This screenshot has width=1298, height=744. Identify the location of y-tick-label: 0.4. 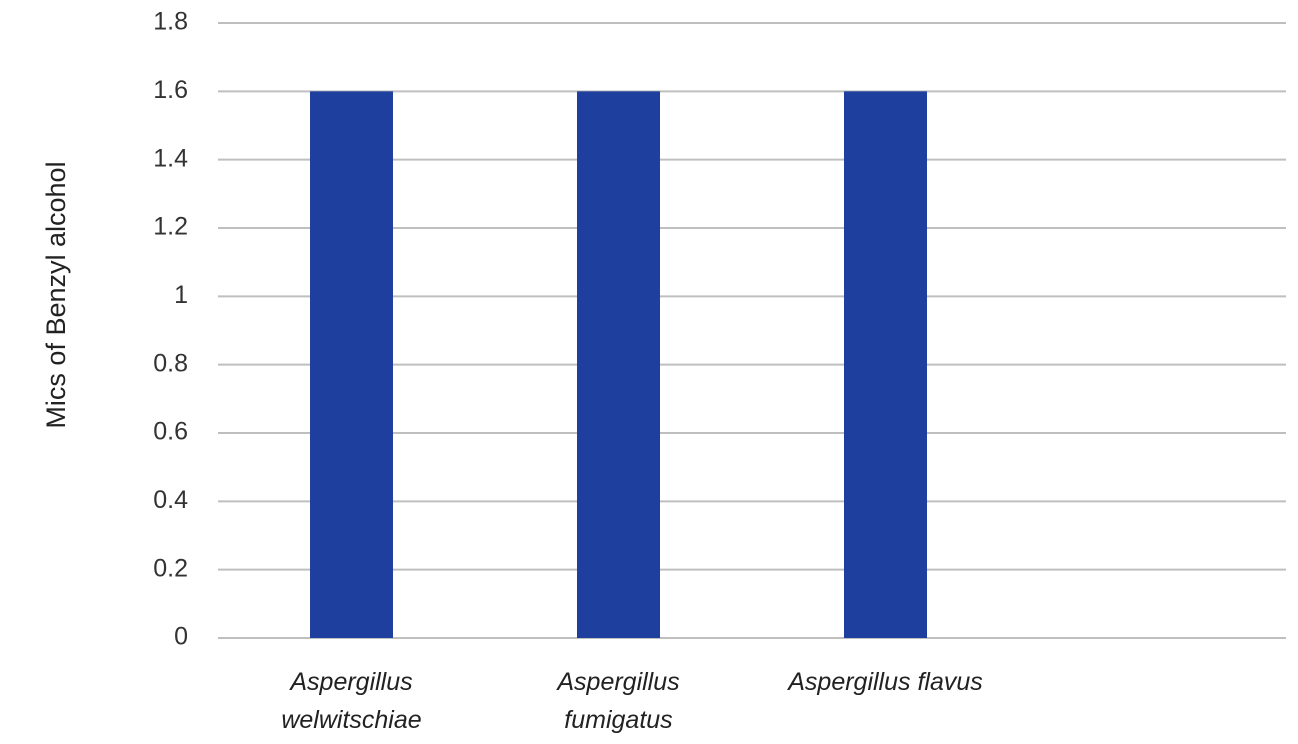
(170, 500).